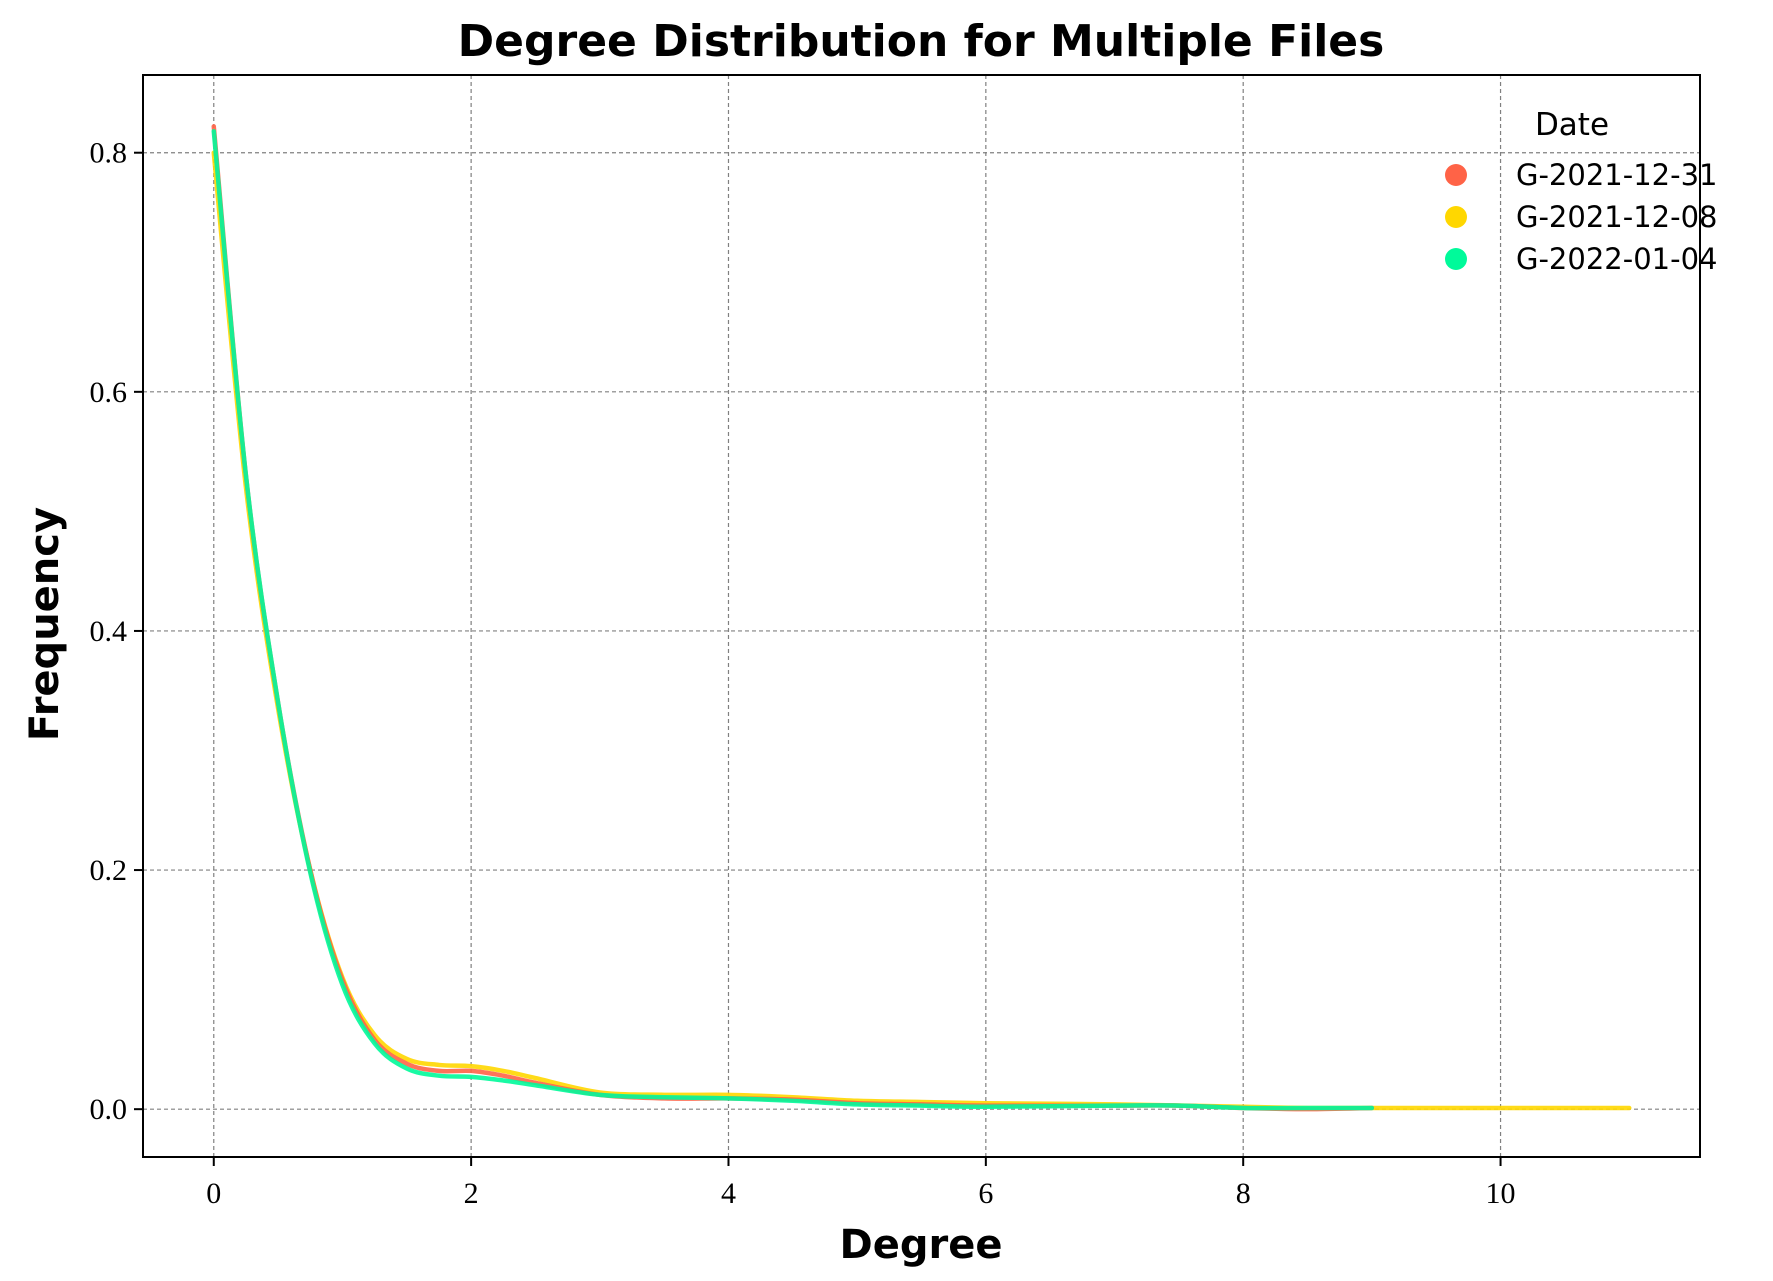  I want to click on y-tick-label: 0.8, so click(109, 153).